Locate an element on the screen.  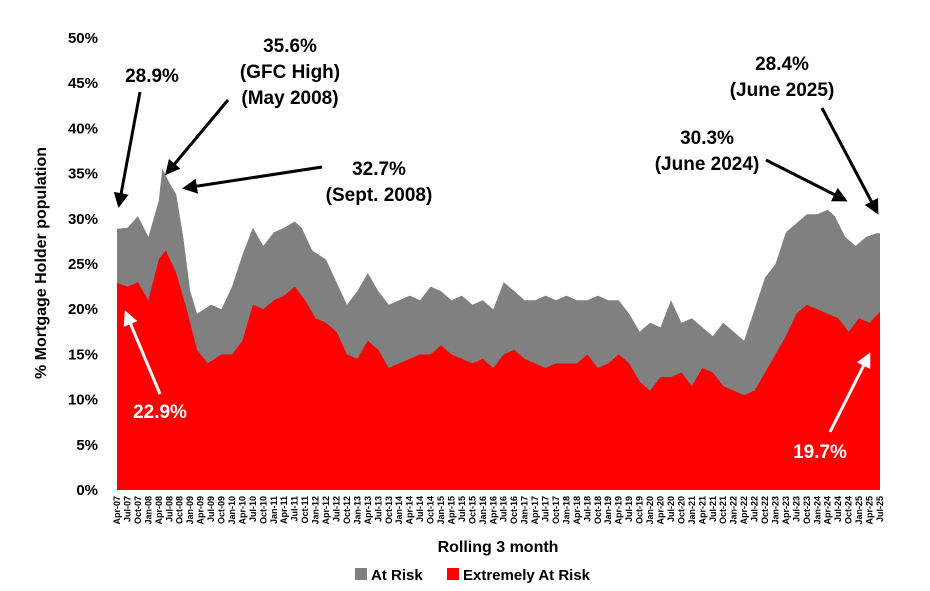
x-tick-label: Apr-24 is located at coordinates (828, 510).